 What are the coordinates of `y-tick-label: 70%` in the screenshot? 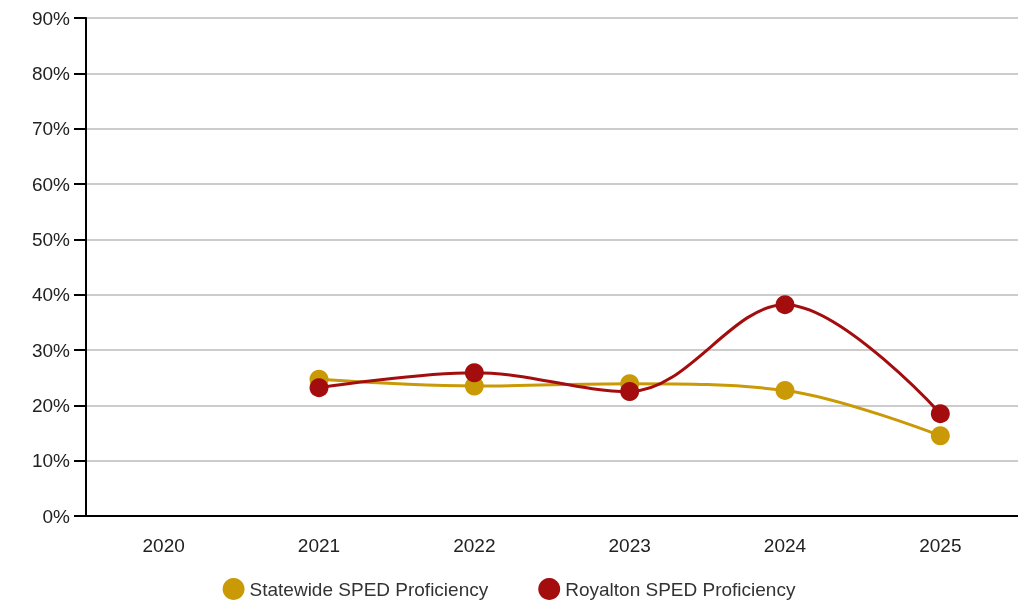 It's located at (51, 129).